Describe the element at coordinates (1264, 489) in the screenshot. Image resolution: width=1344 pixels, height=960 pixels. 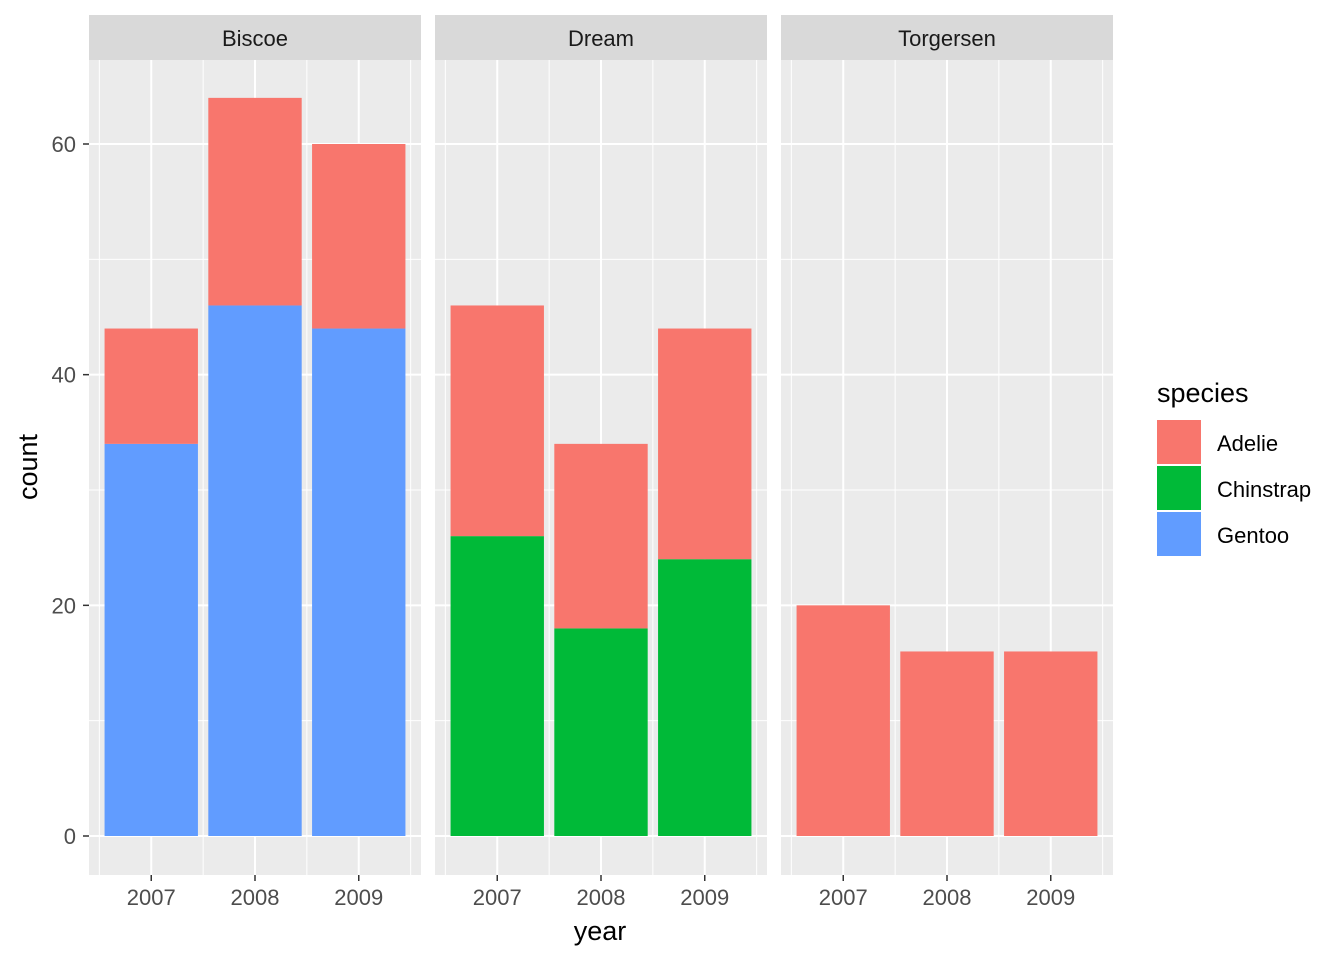
I see `legend-label-chinstrap: Chinstrap` at that location.